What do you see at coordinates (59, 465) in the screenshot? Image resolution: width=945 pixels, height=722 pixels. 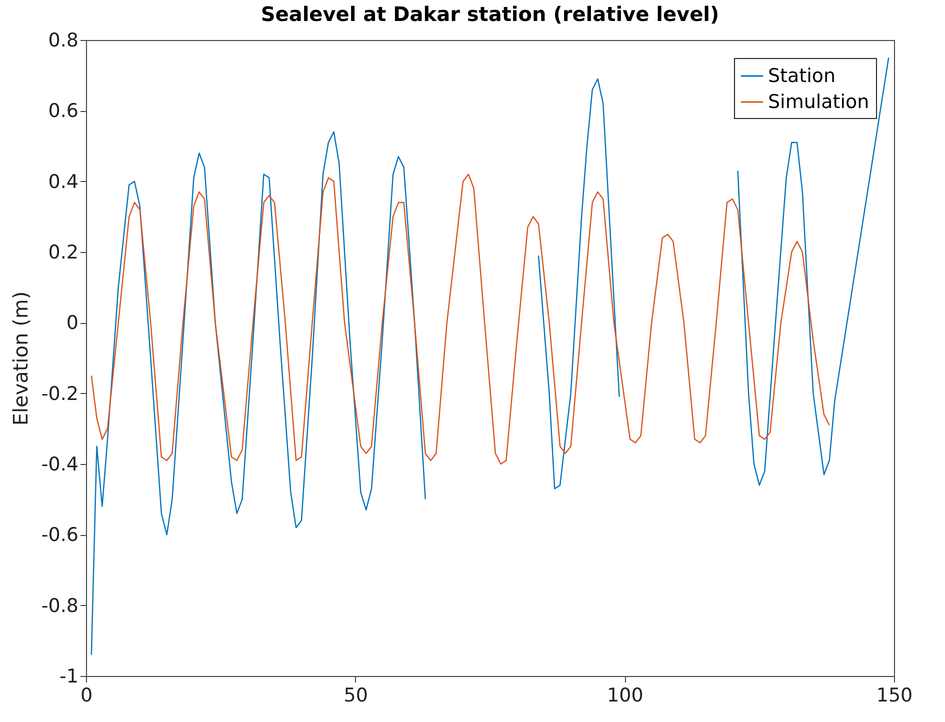 I see `y-tick-label: -0.4` at bounding box center [59, 465].